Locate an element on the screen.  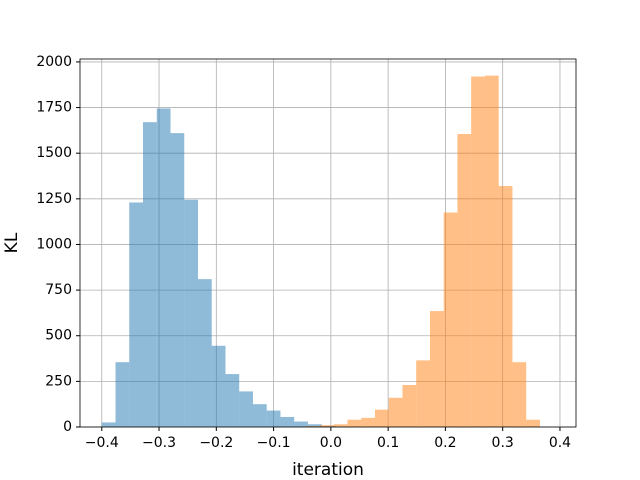
x-tick-label: −0.3 is located at coordinates (159, 443).